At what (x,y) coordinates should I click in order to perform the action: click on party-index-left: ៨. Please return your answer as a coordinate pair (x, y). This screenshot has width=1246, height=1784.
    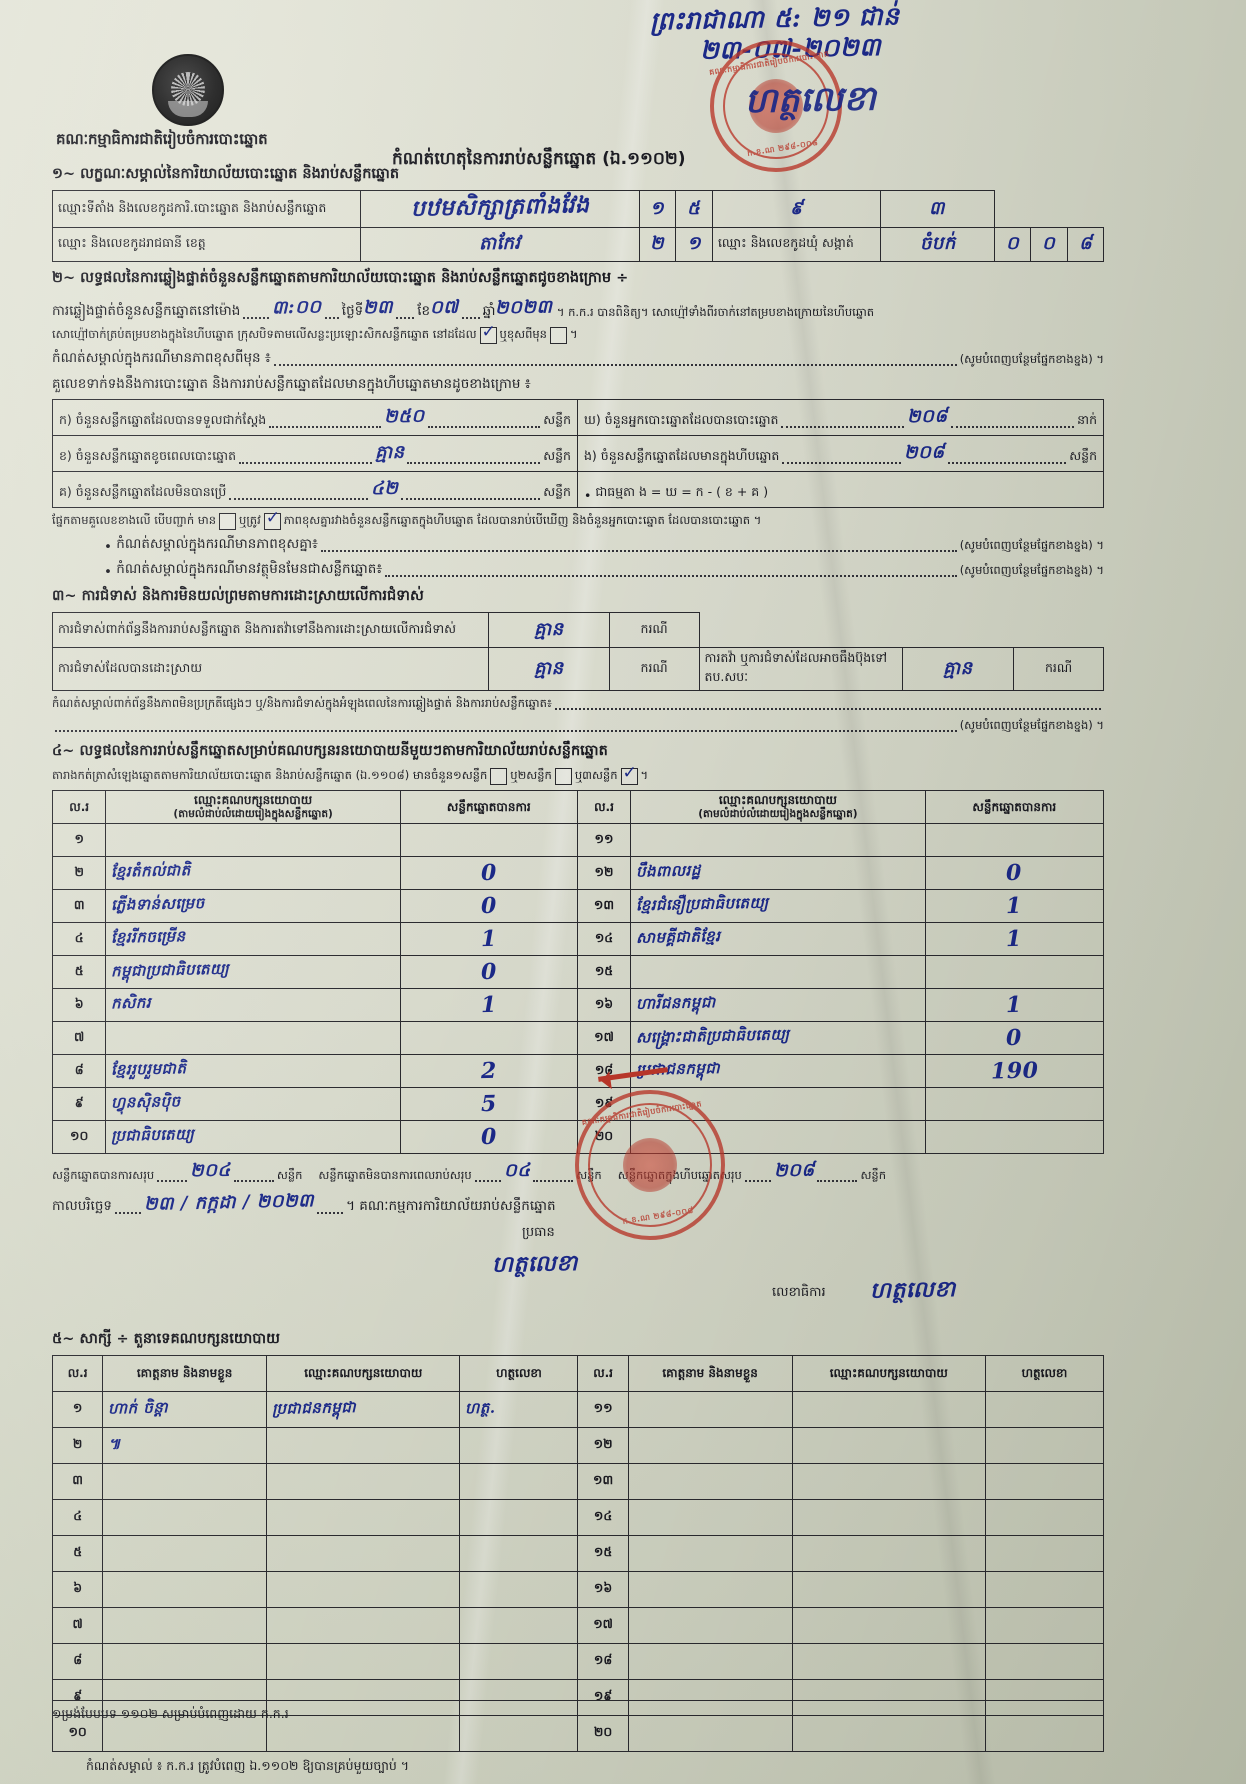
    Looking at the image, I should click on (79, 1071).